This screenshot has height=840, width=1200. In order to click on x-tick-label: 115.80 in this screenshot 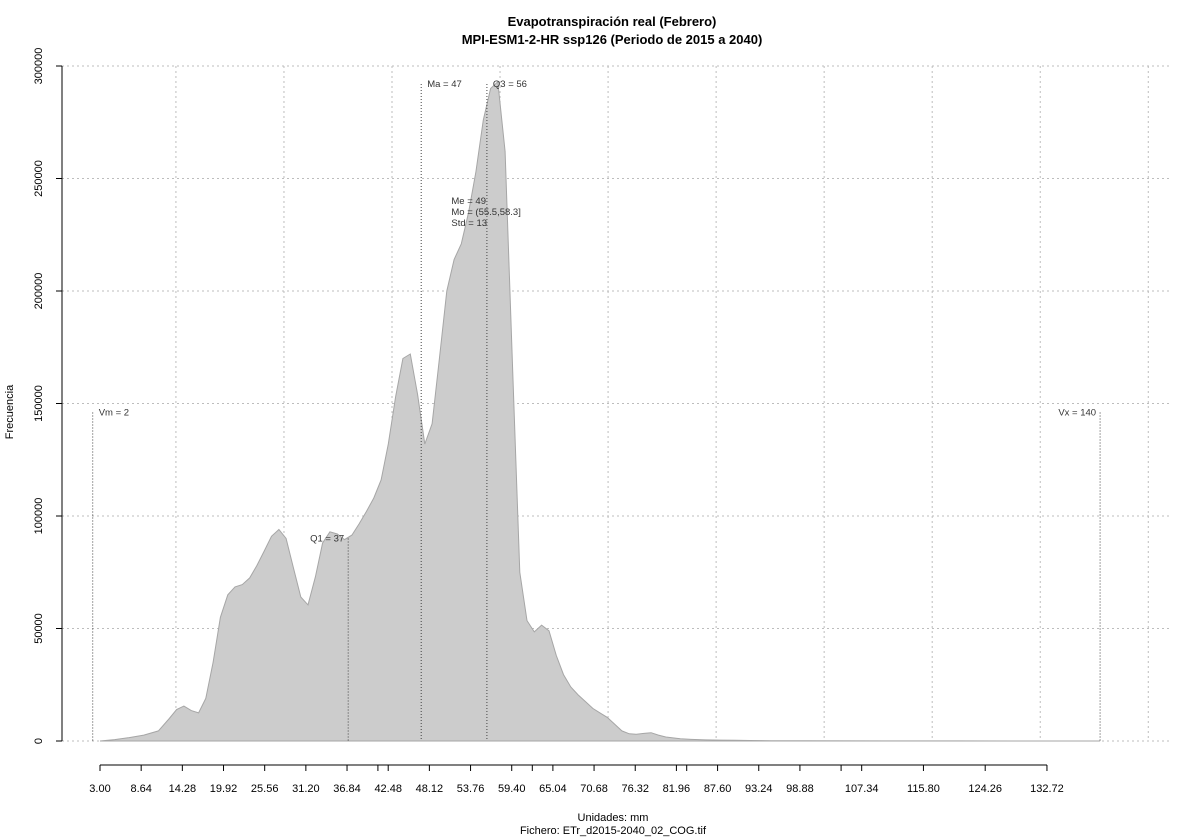, I will do `click(923, 789)`.